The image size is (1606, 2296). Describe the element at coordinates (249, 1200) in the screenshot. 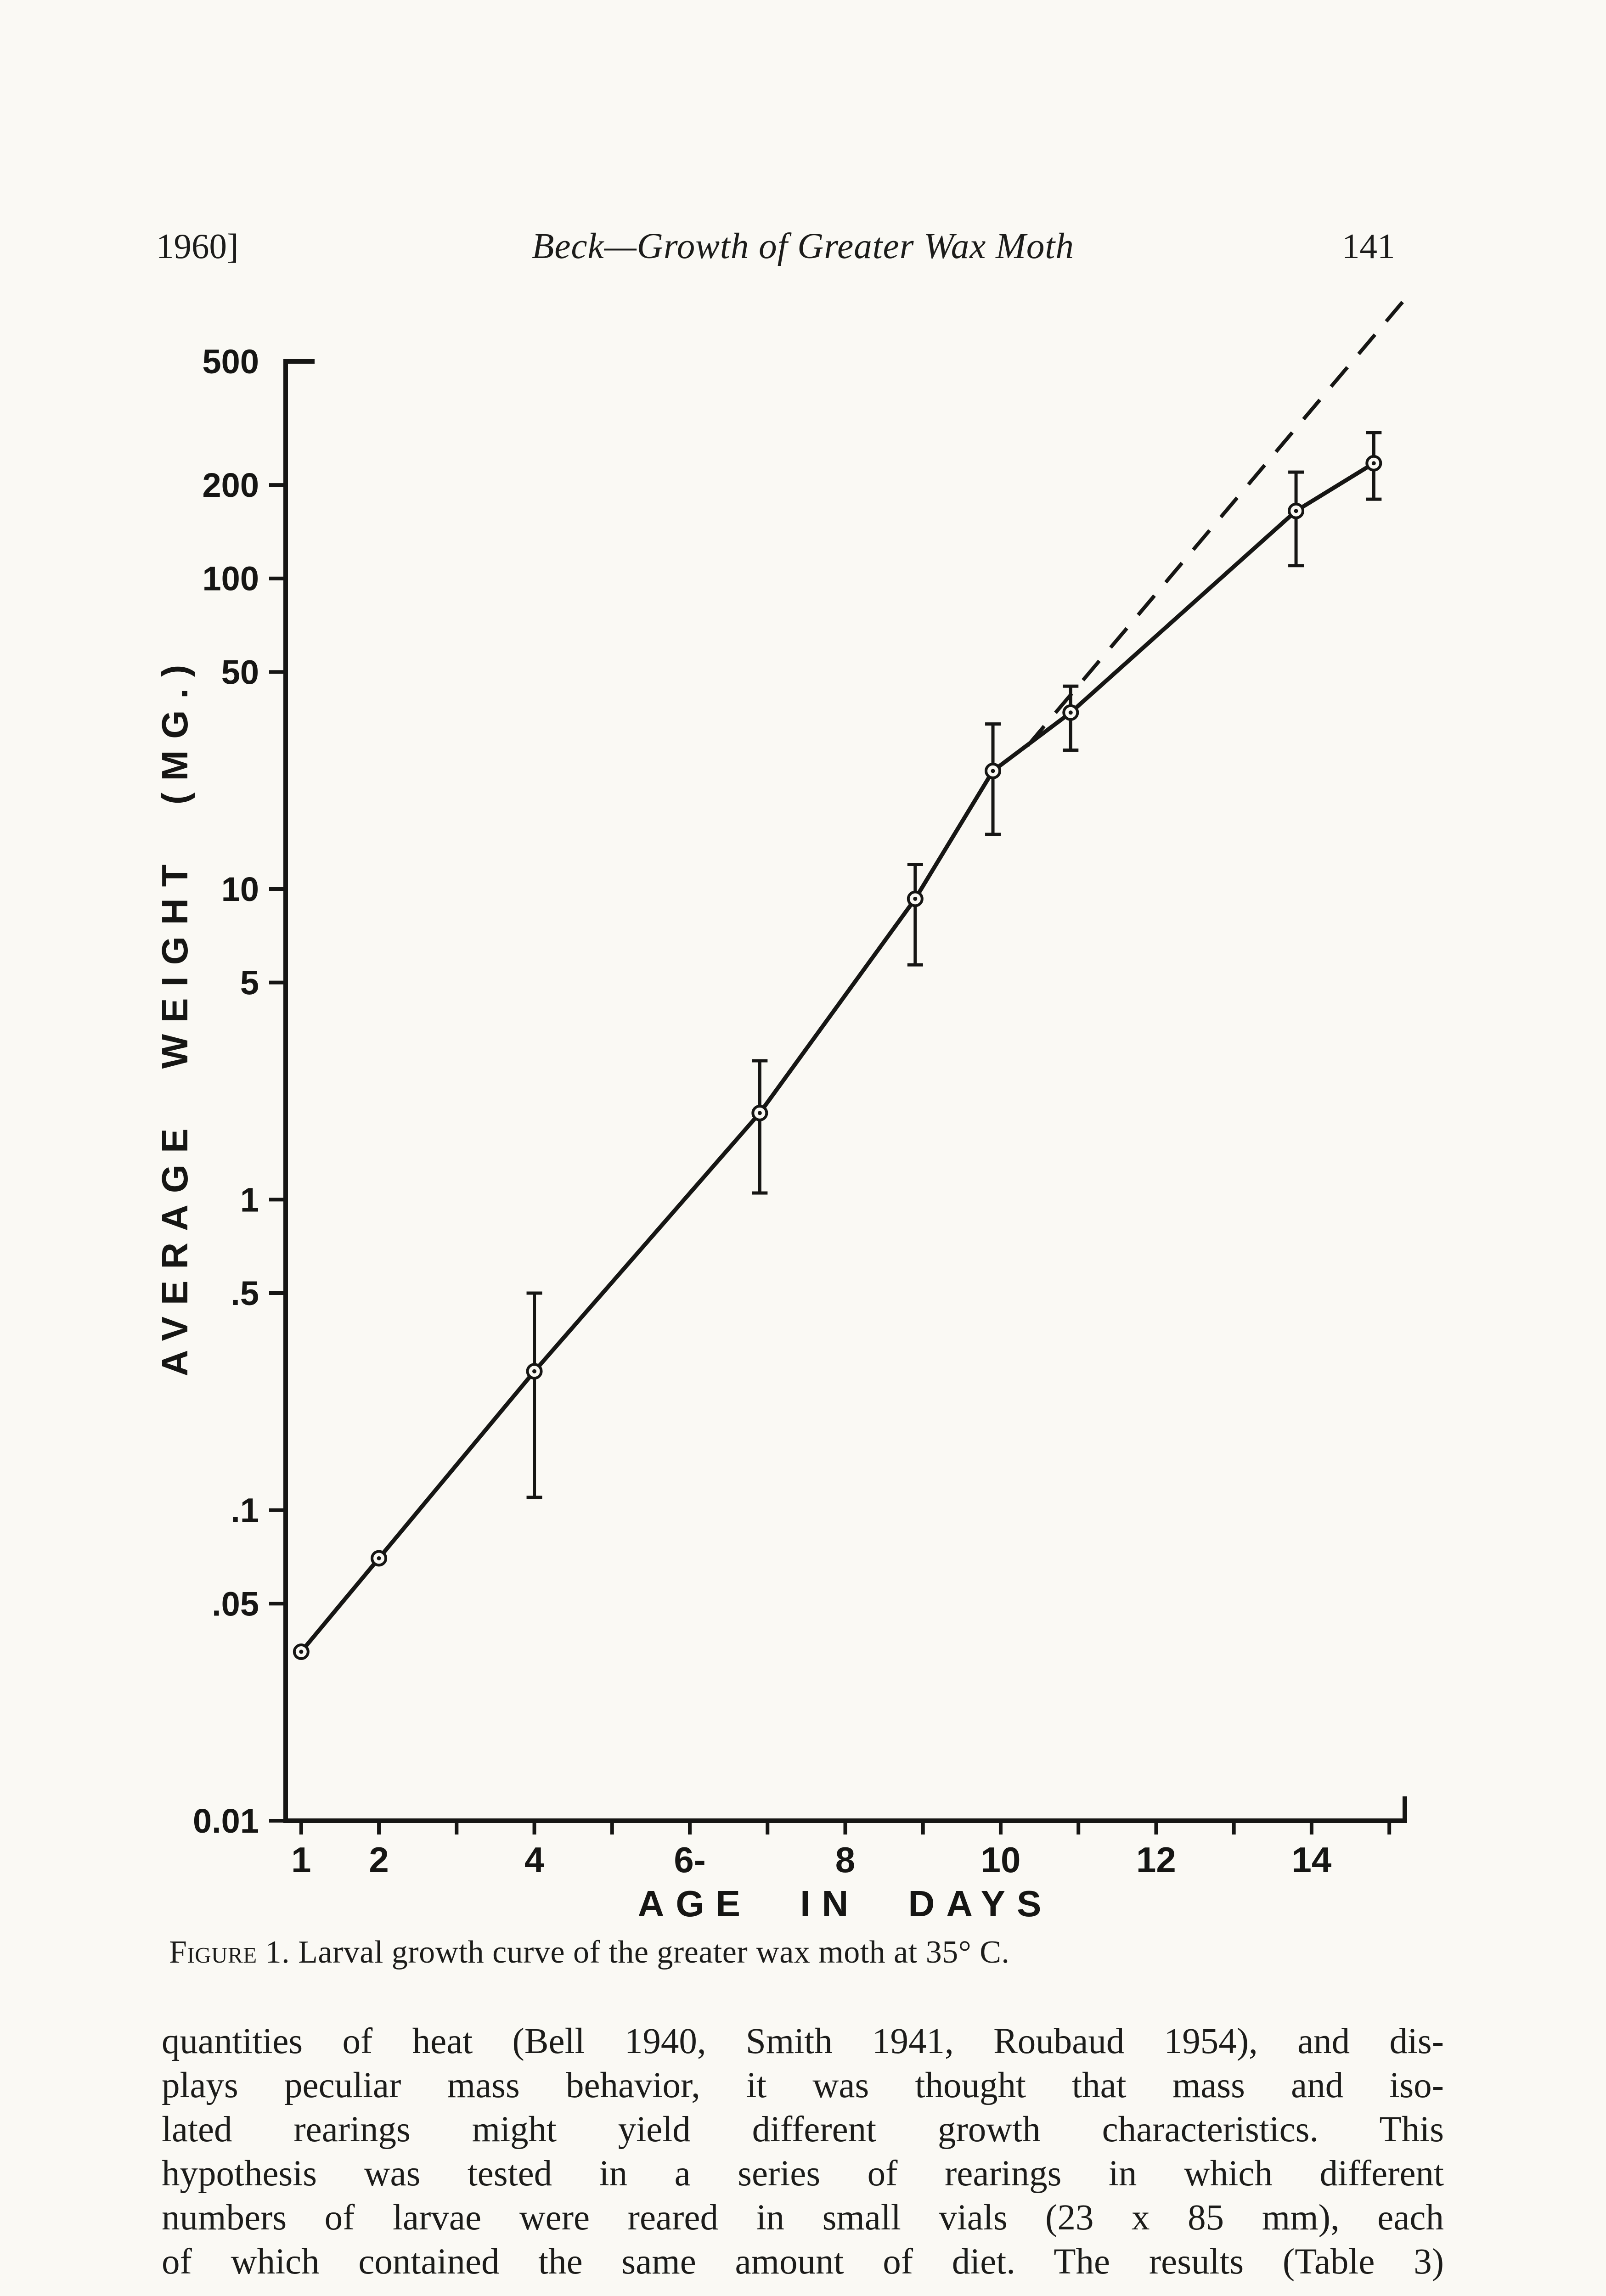

I see `y-tick-label: 1` at that location.